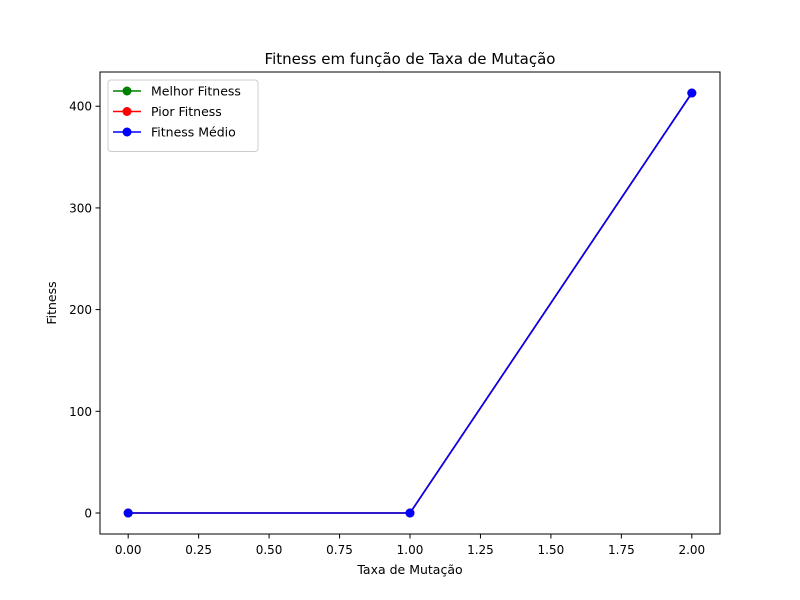 The height and width of the screenshot is (600, 800). I want to click on legend-label: Pior Fitness, so click(186, 111).